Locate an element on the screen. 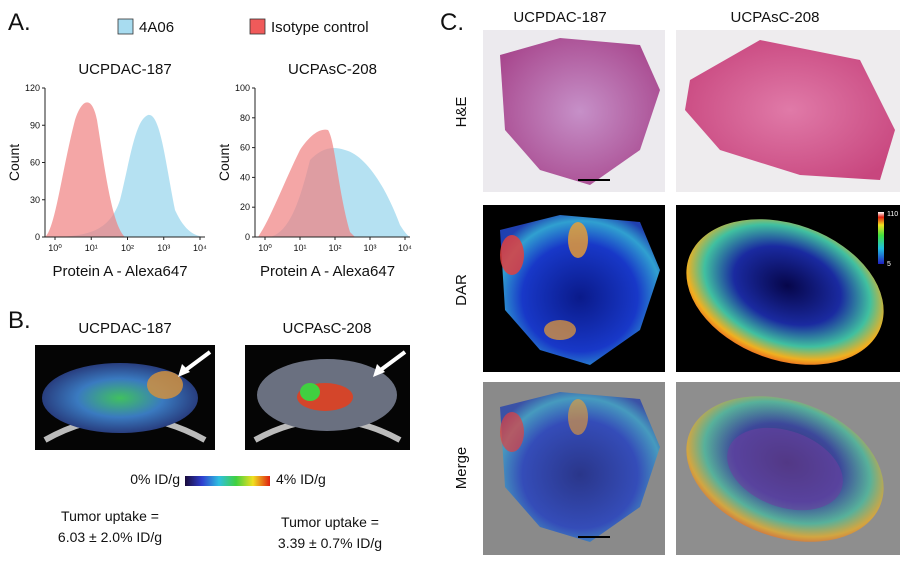 The width and height of the screenshot is (900, 565). colorbar-label: 110 is located at coordinates (892, 214).